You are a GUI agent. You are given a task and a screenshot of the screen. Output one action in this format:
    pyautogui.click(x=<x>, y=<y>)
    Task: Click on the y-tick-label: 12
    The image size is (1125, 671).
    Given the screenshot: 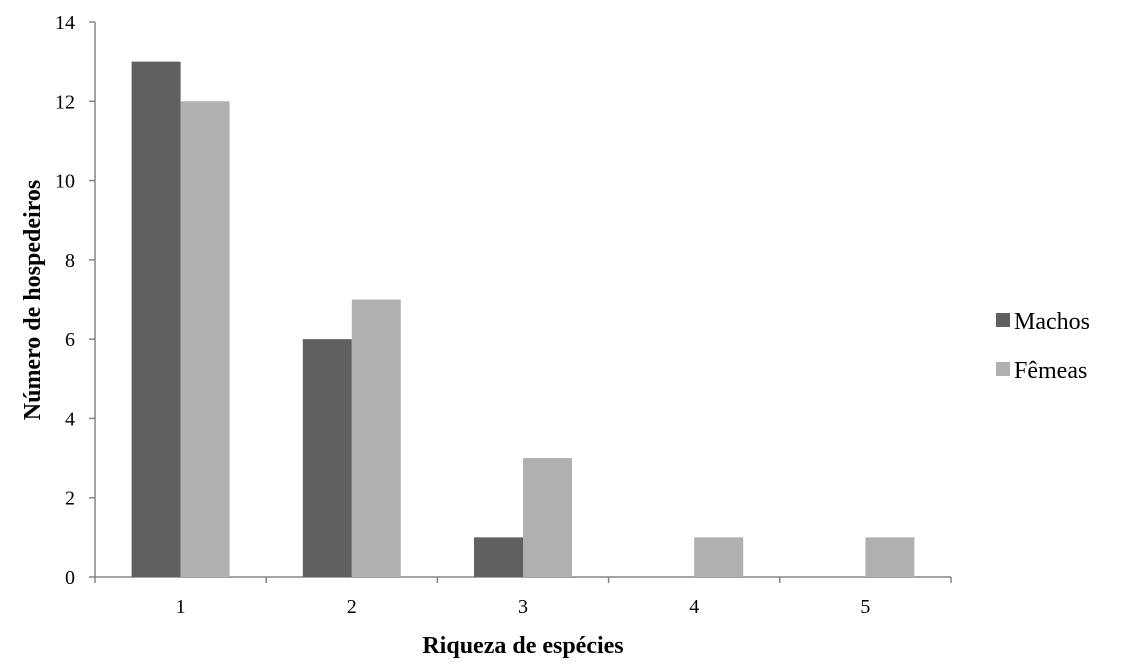 What is the action you would take?
    pyautogui.click(x=65, y=102)
    